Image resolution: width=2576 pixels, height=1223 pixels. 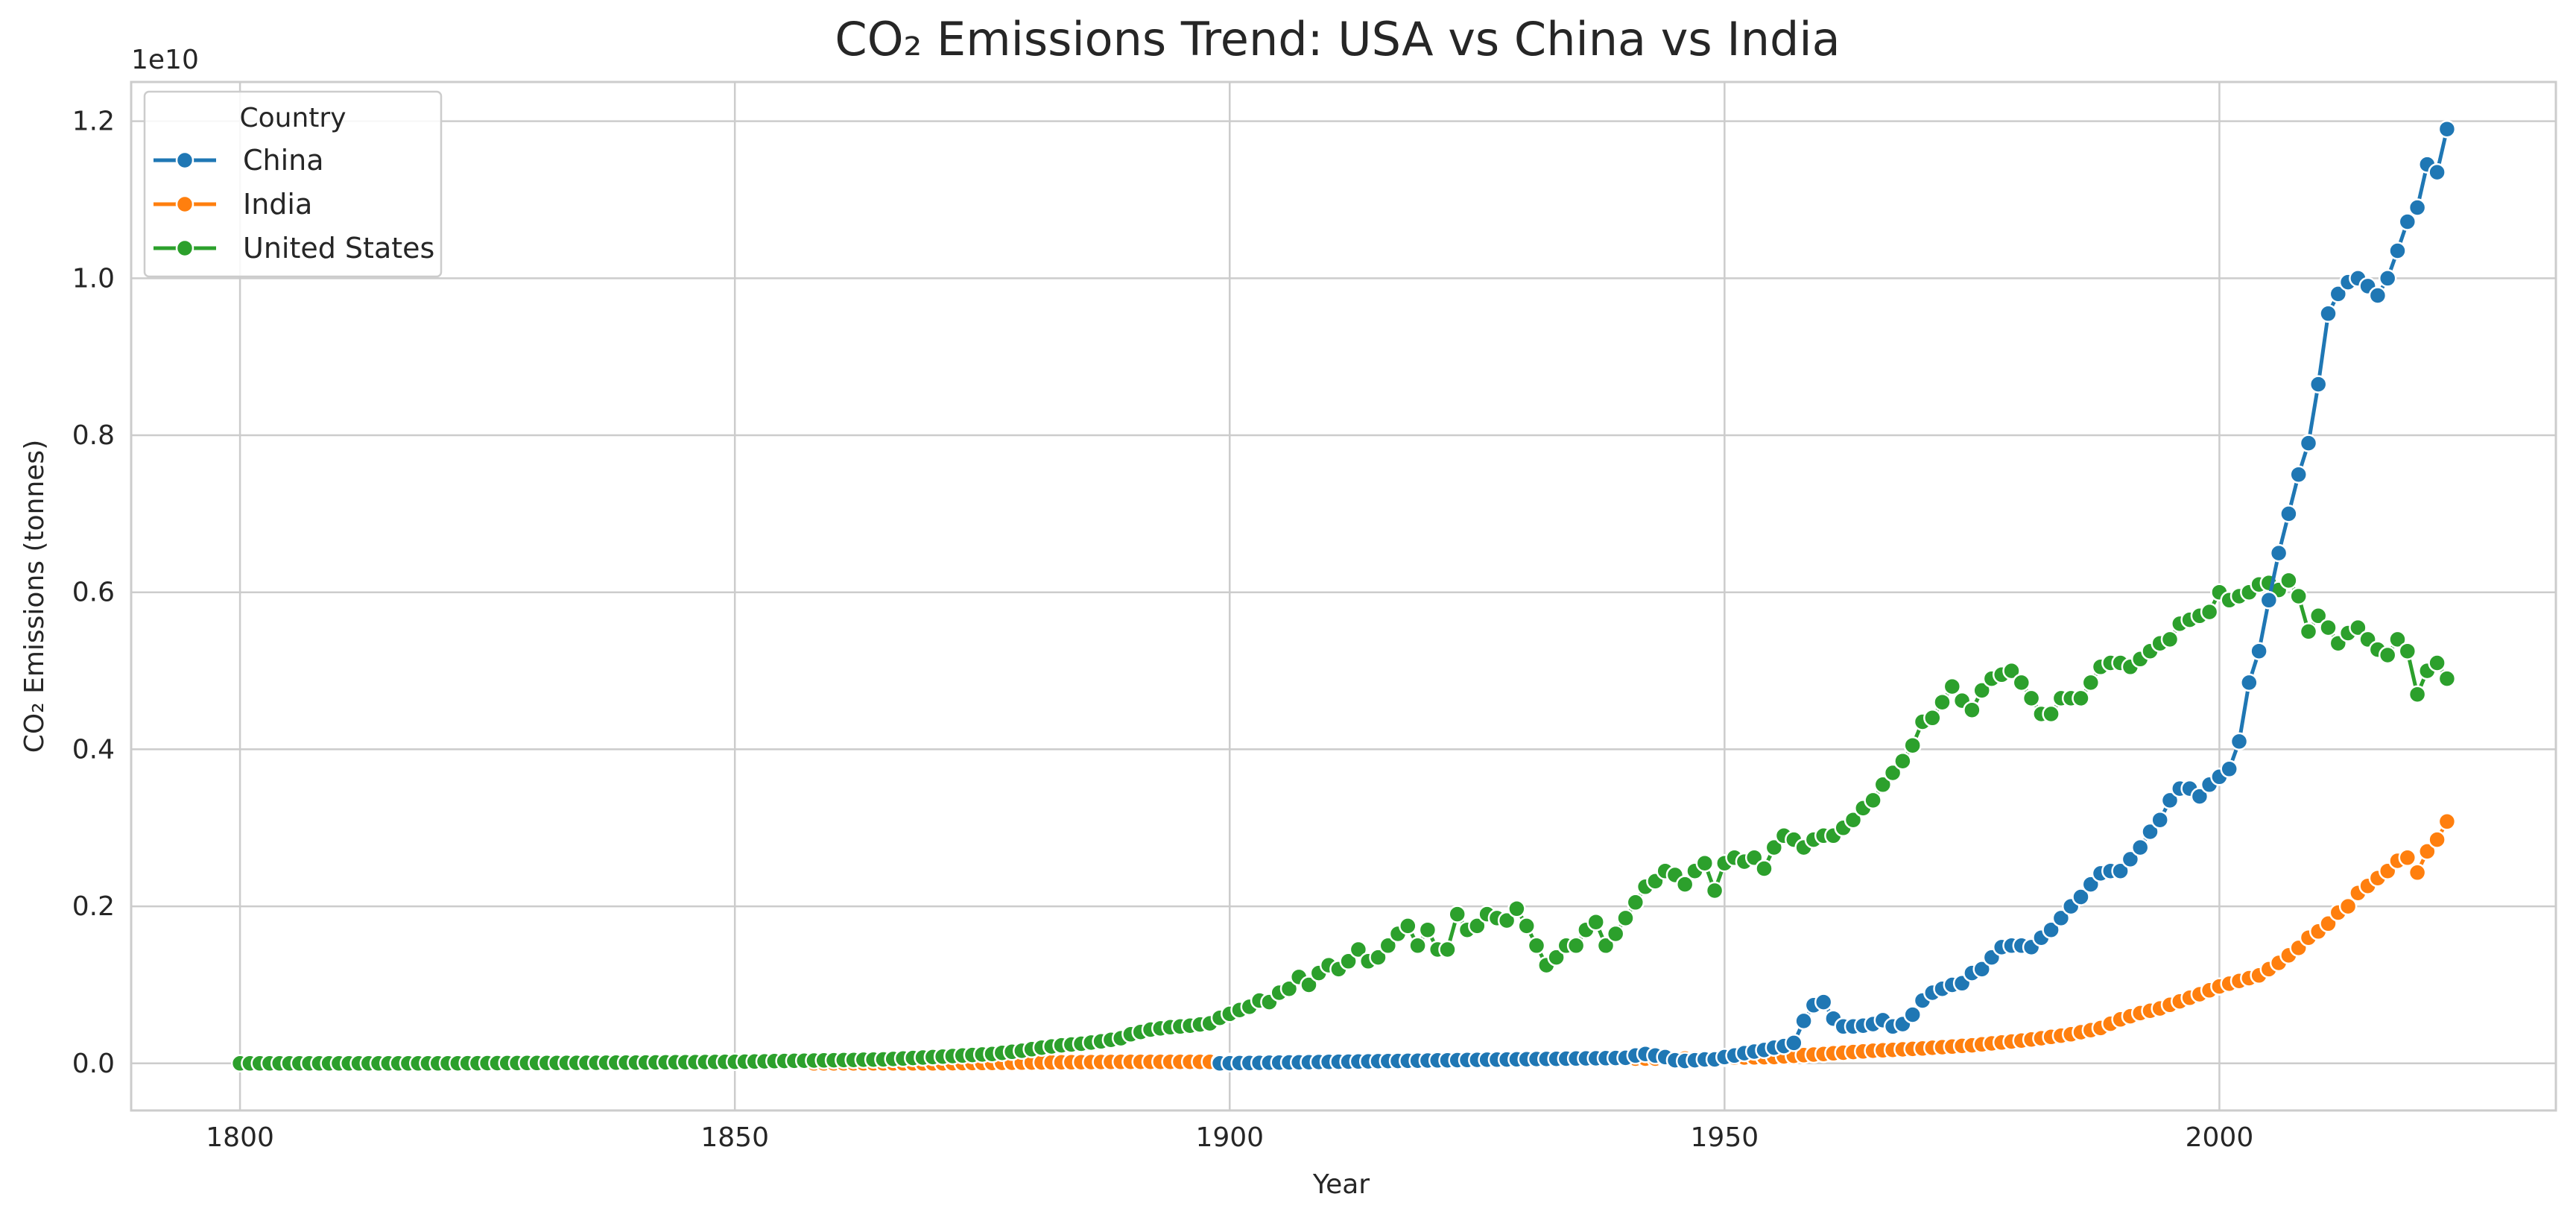 I want to click on legend-item-united-states: United States, so click(x=294, y=248).